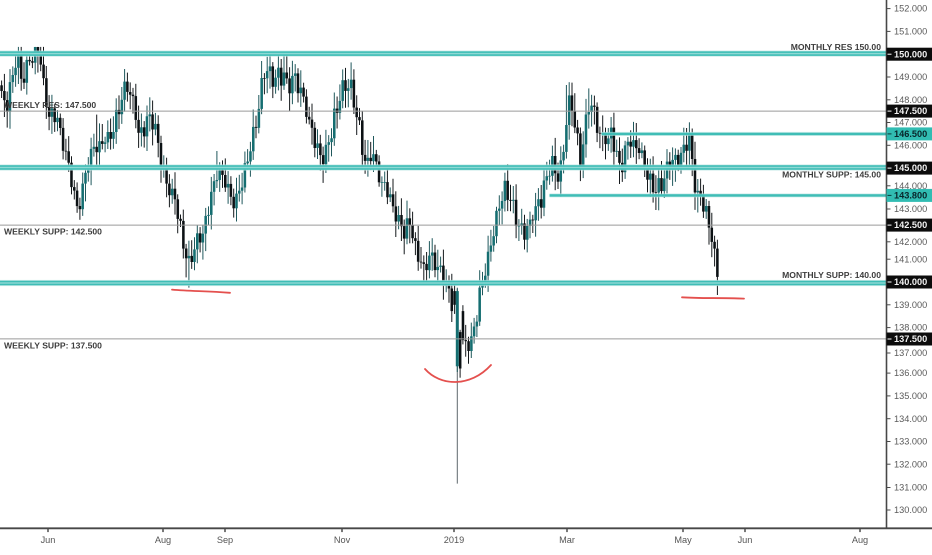  Describe the element at coordinates (910, 225) in the screenshot. I see `svg-text: 142.500` at that location.